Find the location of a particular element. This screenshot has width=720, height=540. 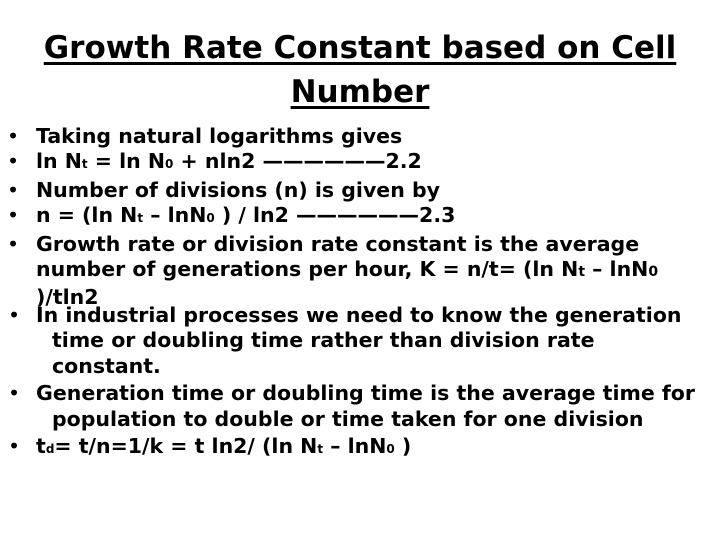

equation-part: ln N is located at coordinates (59, 161).